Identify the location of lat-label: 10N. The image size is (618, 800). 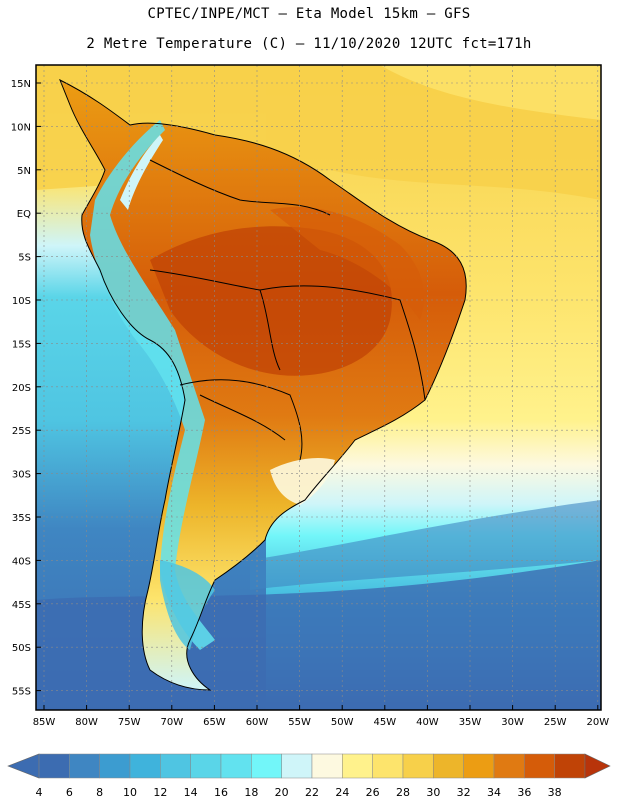
(21, 127).